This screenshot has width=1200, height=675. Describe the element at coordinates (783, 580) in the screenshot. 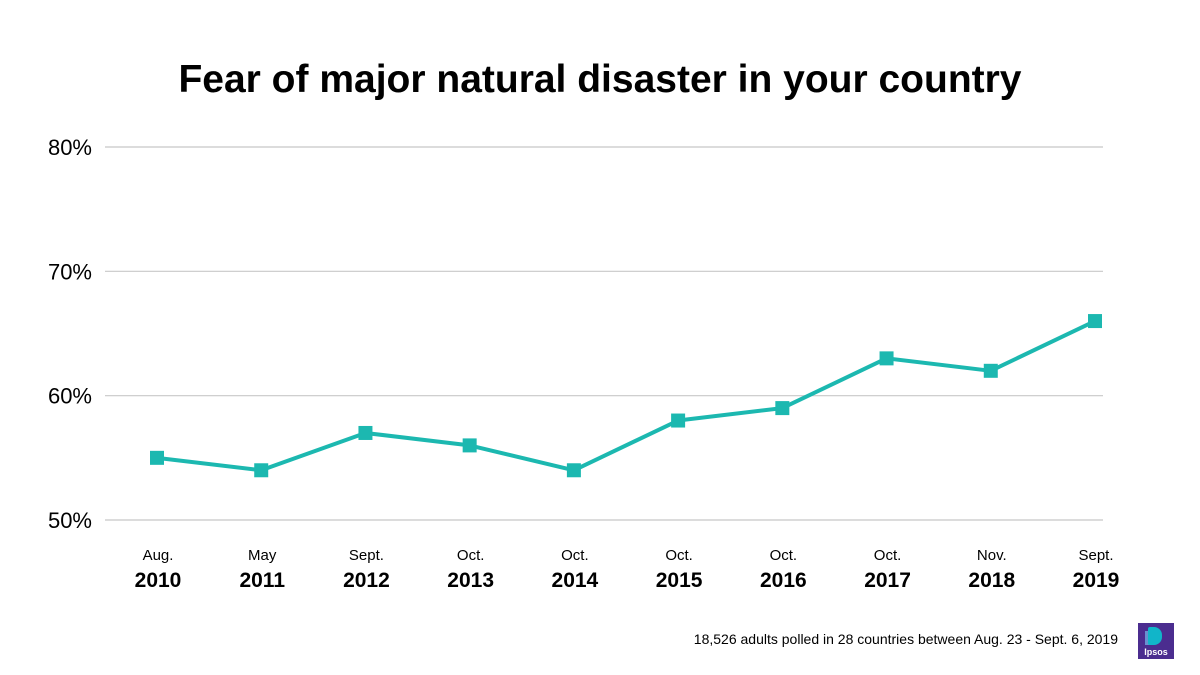

I see `x-tick-year: 2016` at that location.